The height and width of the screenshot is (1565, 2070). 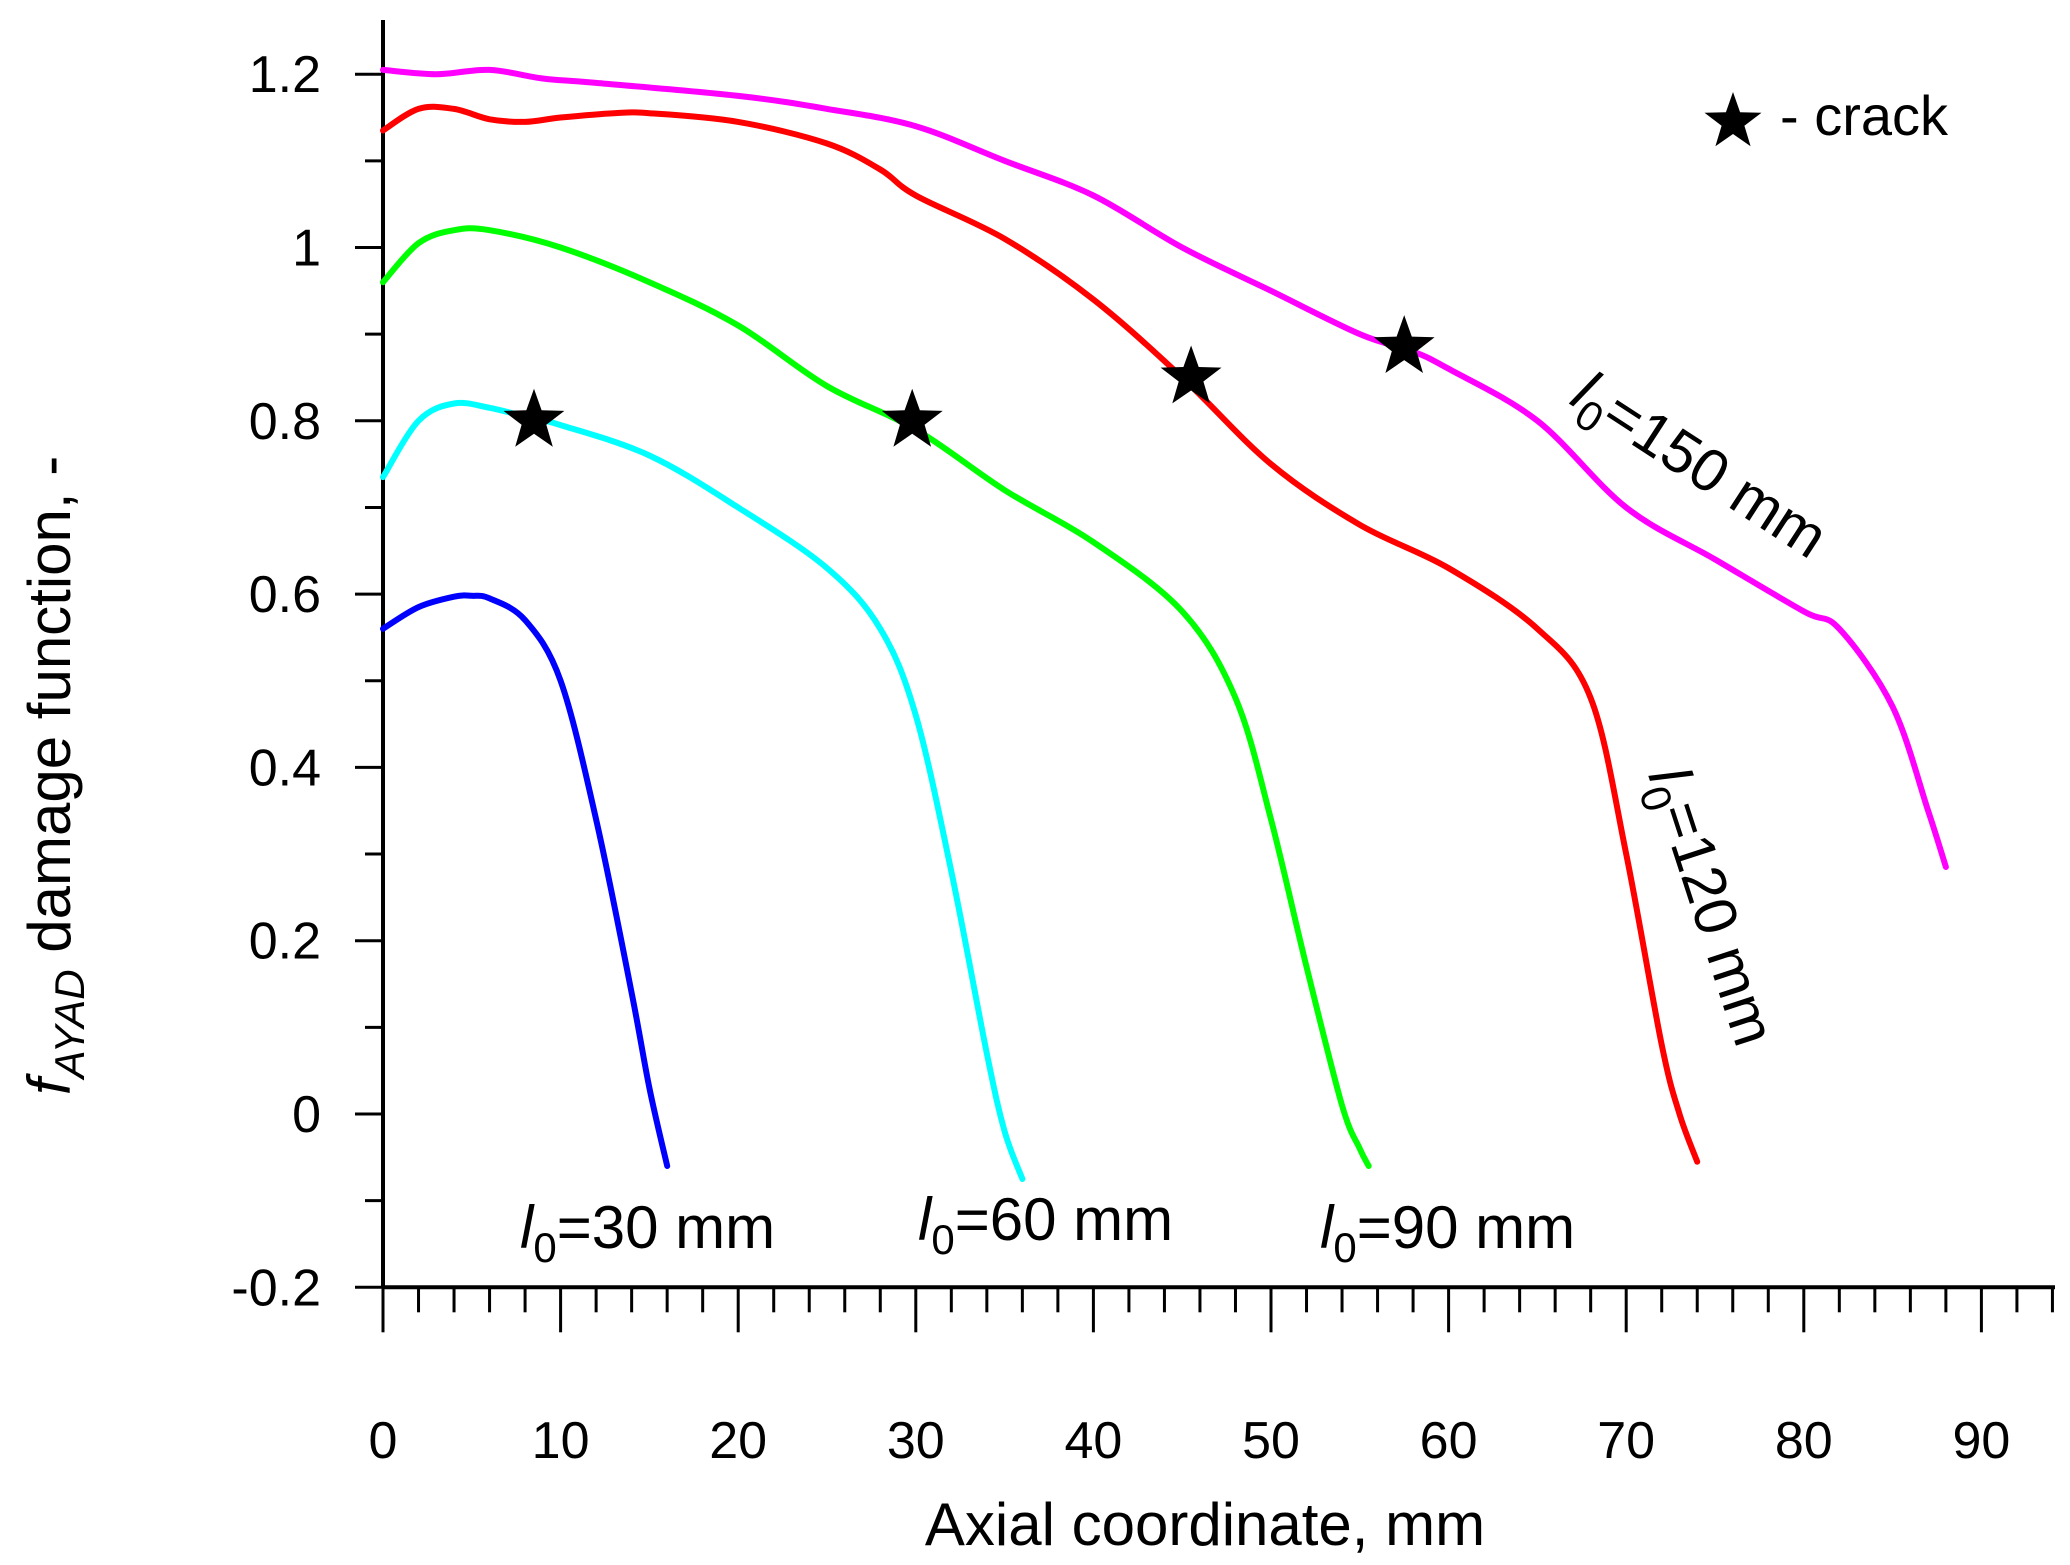 What do you see at coordinates (1981, 1441) in the screenshot?
I see `x-tick-label: 90` at bounding box center [1981, 1441].